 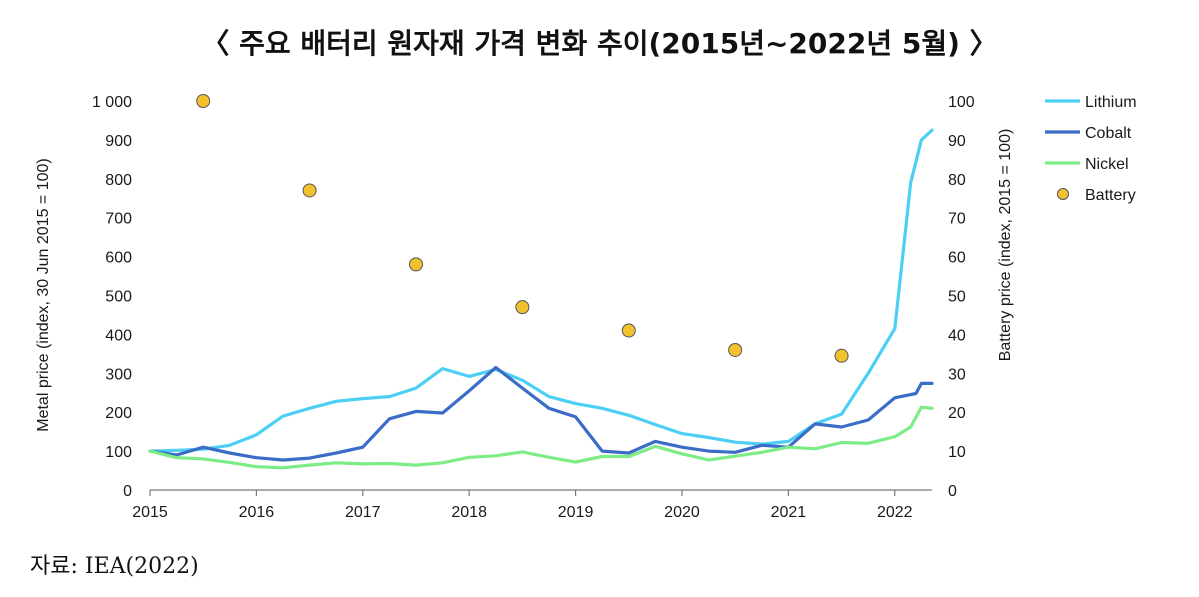 I want to click on cobalt-line, so click(x=541, y=413).